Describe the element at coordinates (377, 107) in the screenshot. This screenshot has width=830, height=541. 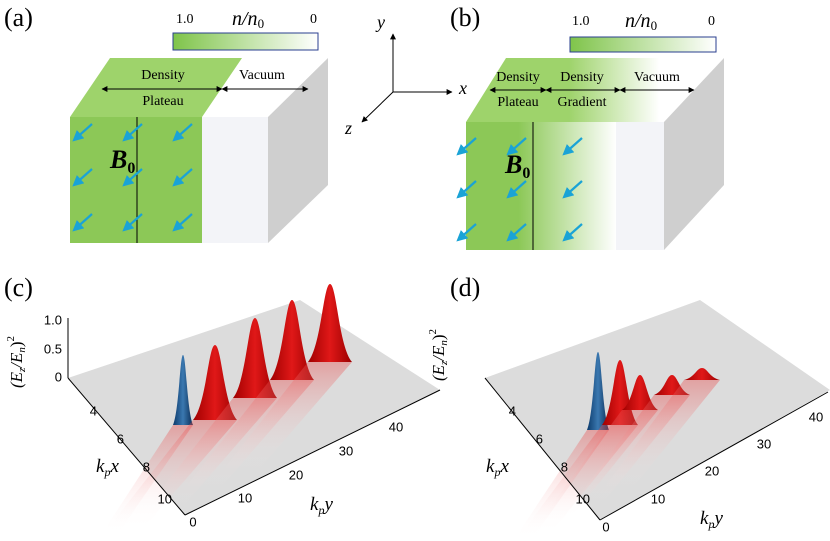
I see `axis-arrow` at that location.